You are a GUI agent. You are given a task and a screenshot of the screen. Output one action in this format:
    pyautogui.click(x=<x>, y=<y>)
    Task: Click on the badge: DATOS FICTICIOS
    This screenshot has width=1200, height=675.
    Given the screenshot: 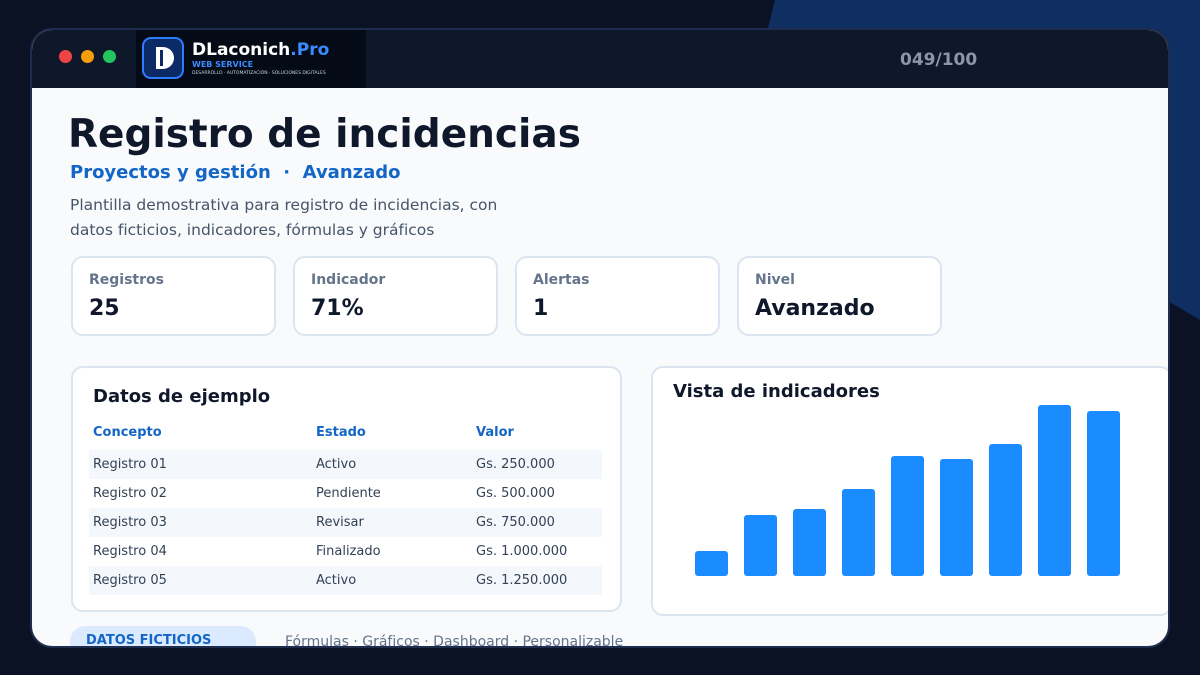 What is the action you would take?
    pyautogui.click(x=163, y=636)
    